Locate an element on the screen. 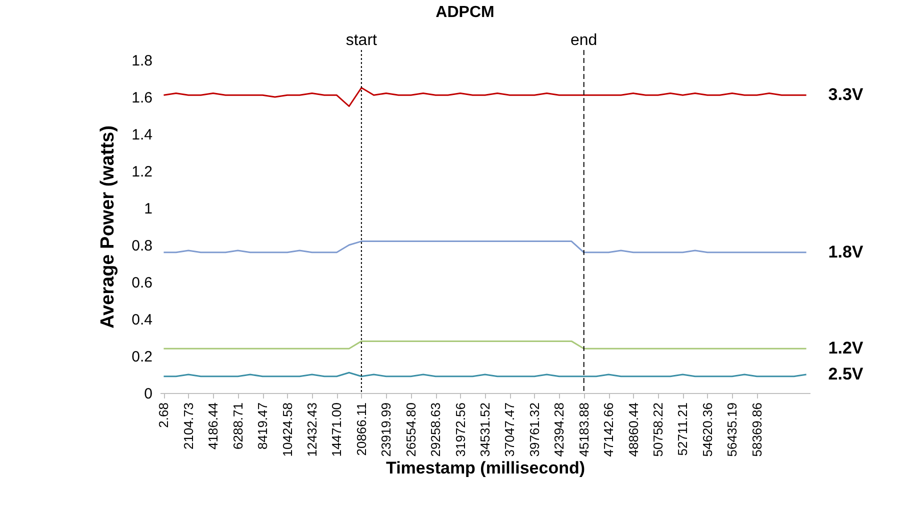  x-tick-label: 52711.21 is located at coordinates (682, 429).